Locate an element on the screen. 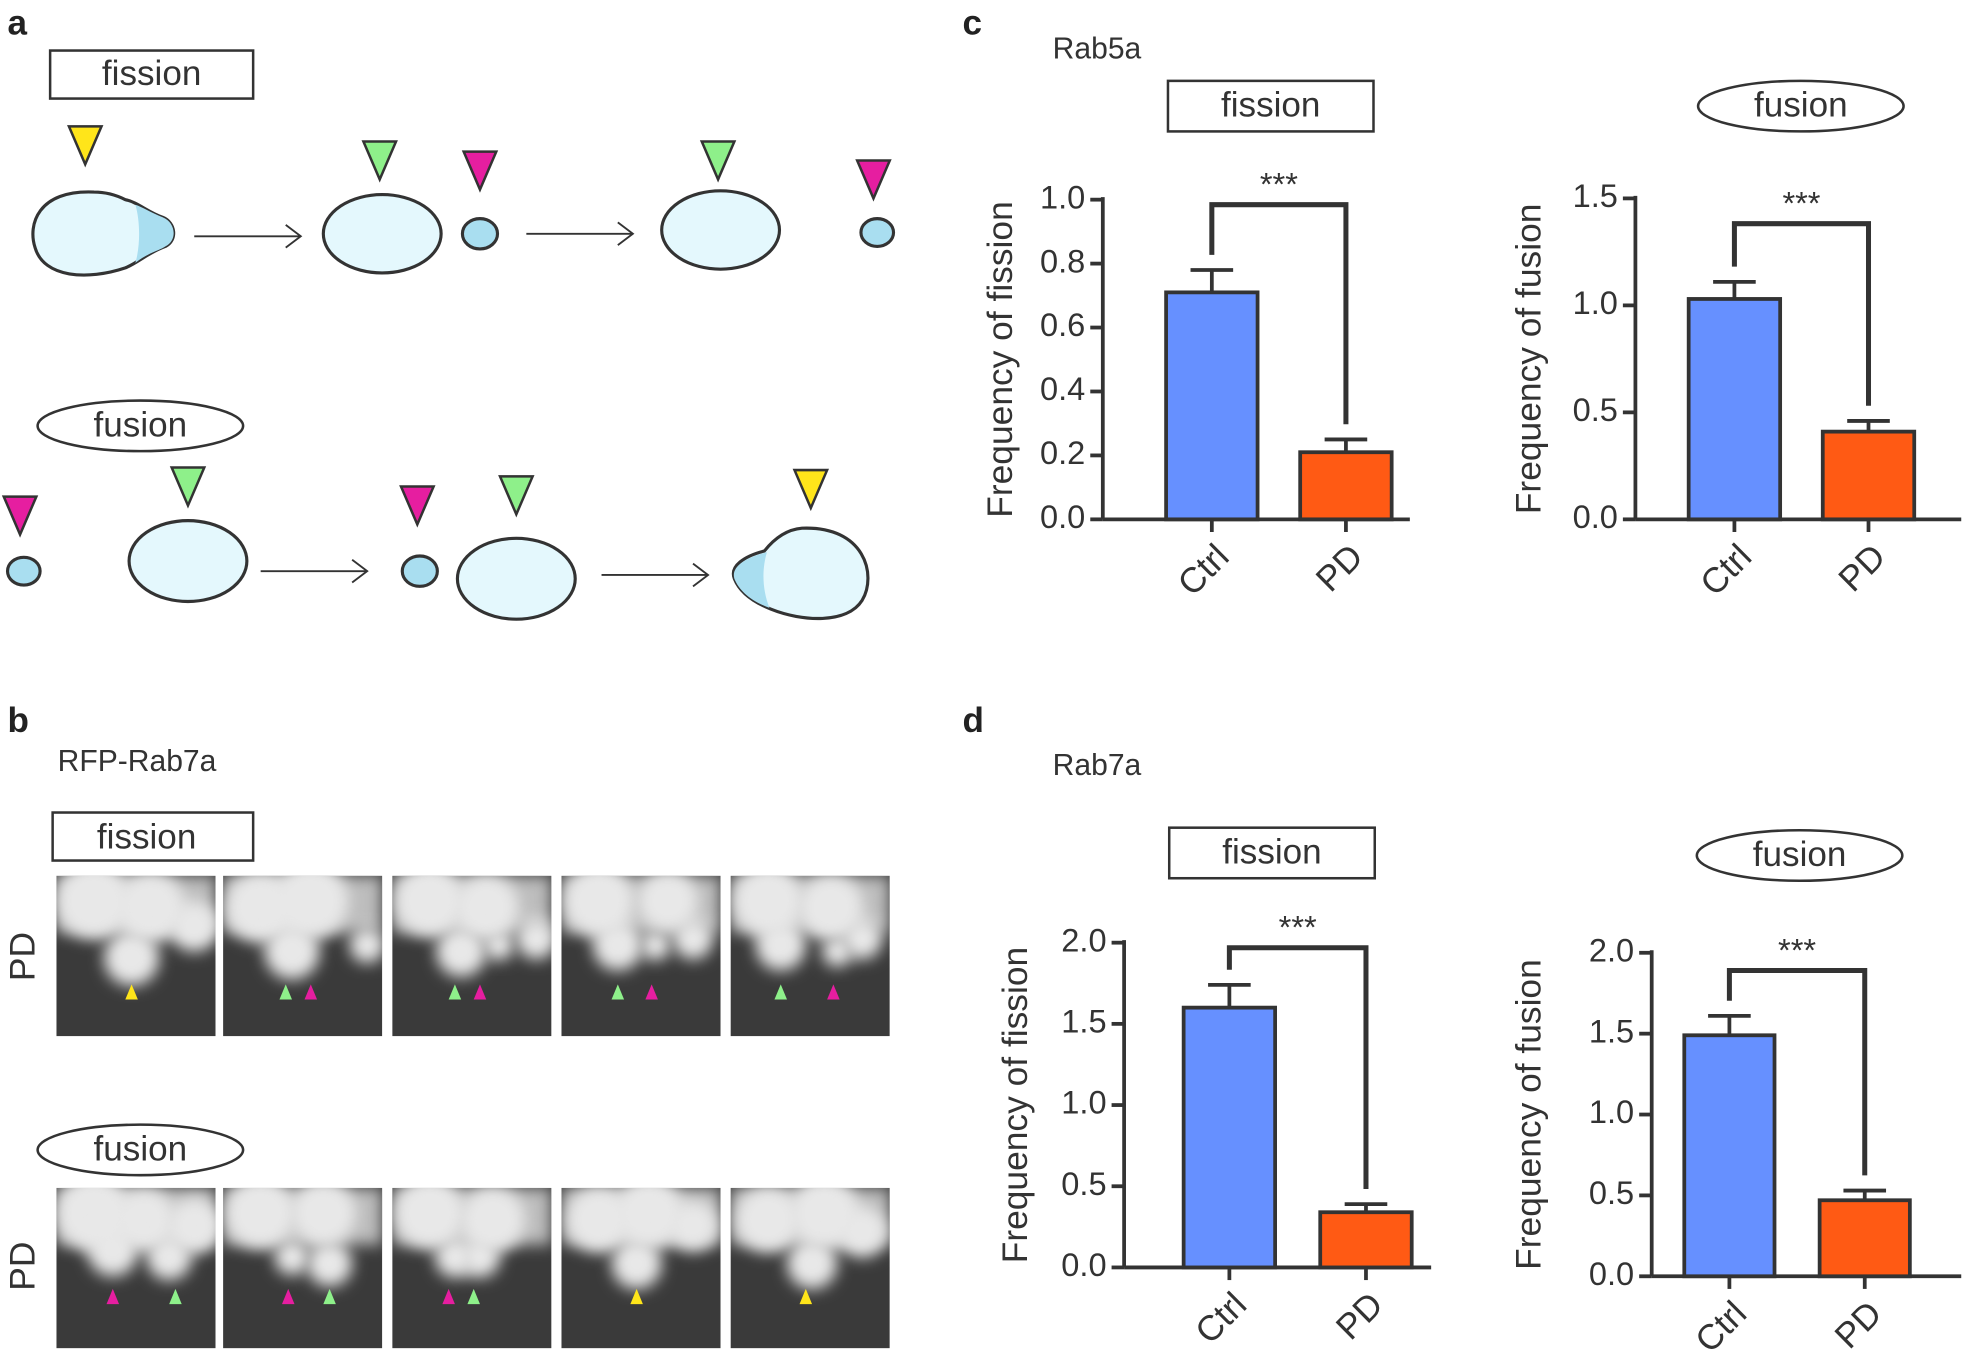 This screenshot has width=1965, height=1366. bud is located at coordinates (751, 580).